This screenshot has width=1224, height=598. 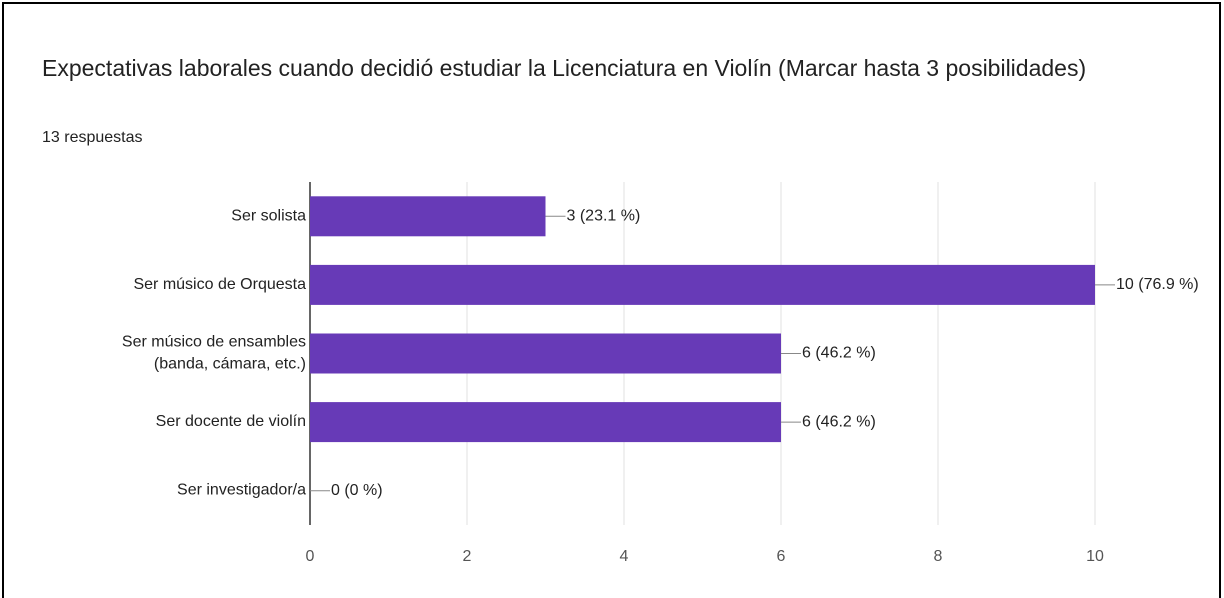 What do you see at coordinates (241, 490) in the screenshot?
I see `y-tick-label: Ser investigador/a` at bounding box center [241, 490].